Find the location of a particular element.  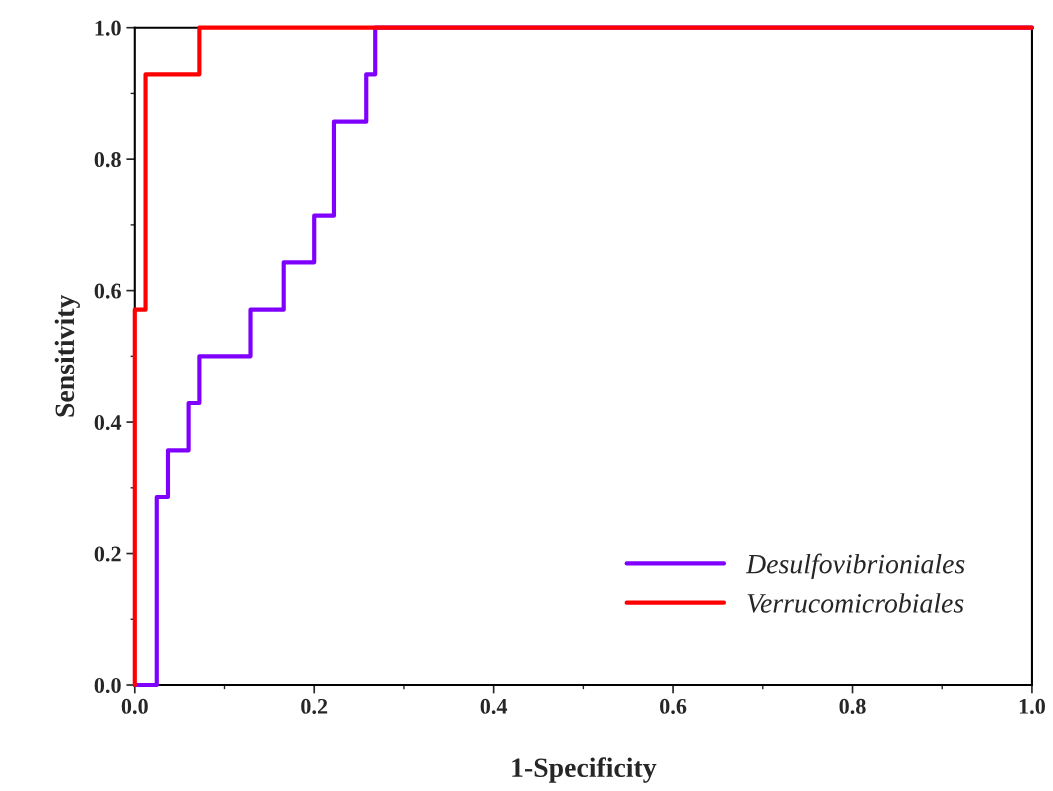

y-tick-label: 1.0 is located at coordinates (108, 28).